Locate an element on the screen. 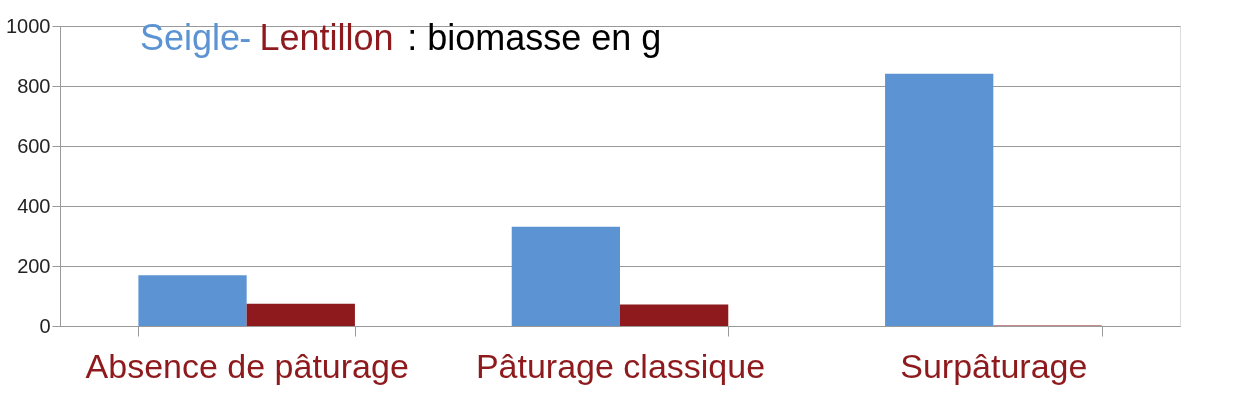  x-tick-label: Surpâturage is located at coordinates (994, 365).